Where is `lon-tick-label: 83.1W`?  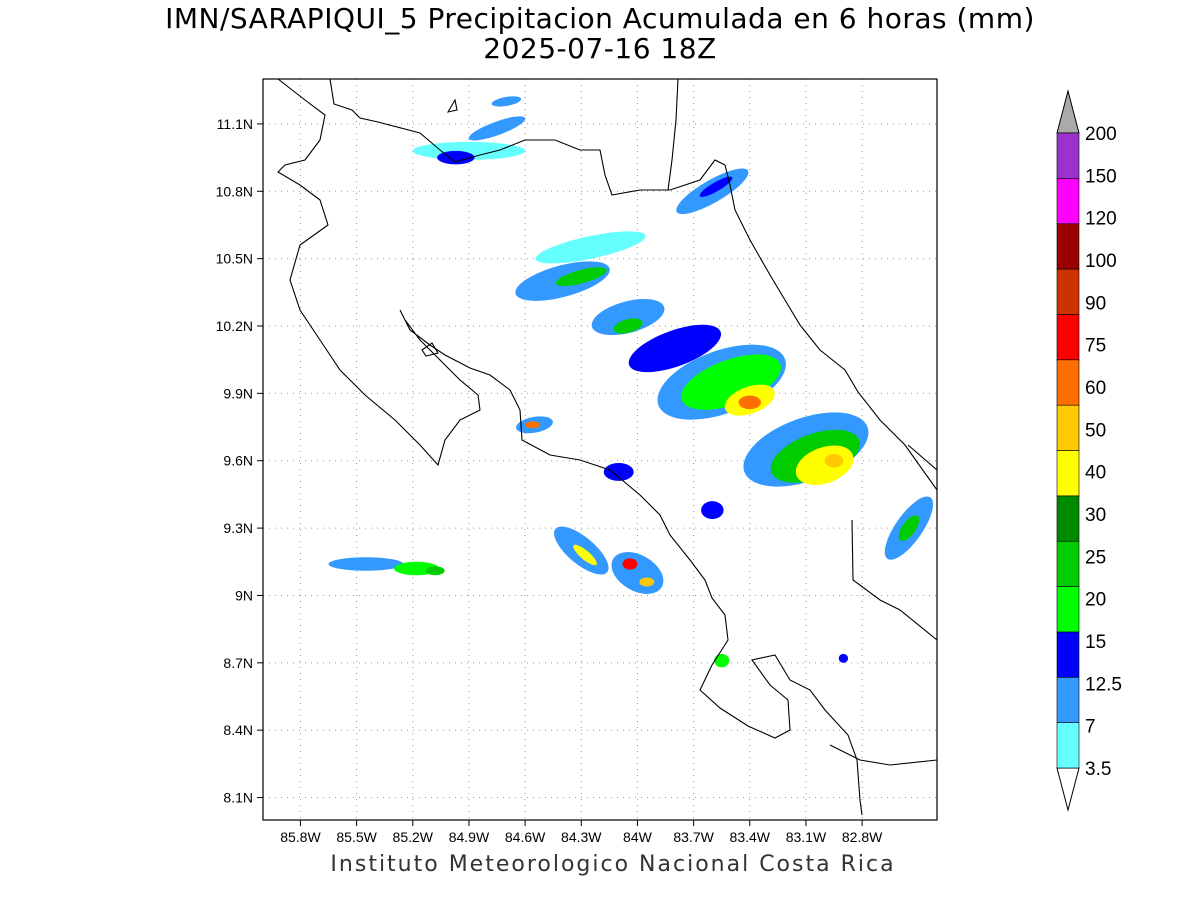 lon-tick-label: 83.1W is located at coordinates (806, 837).